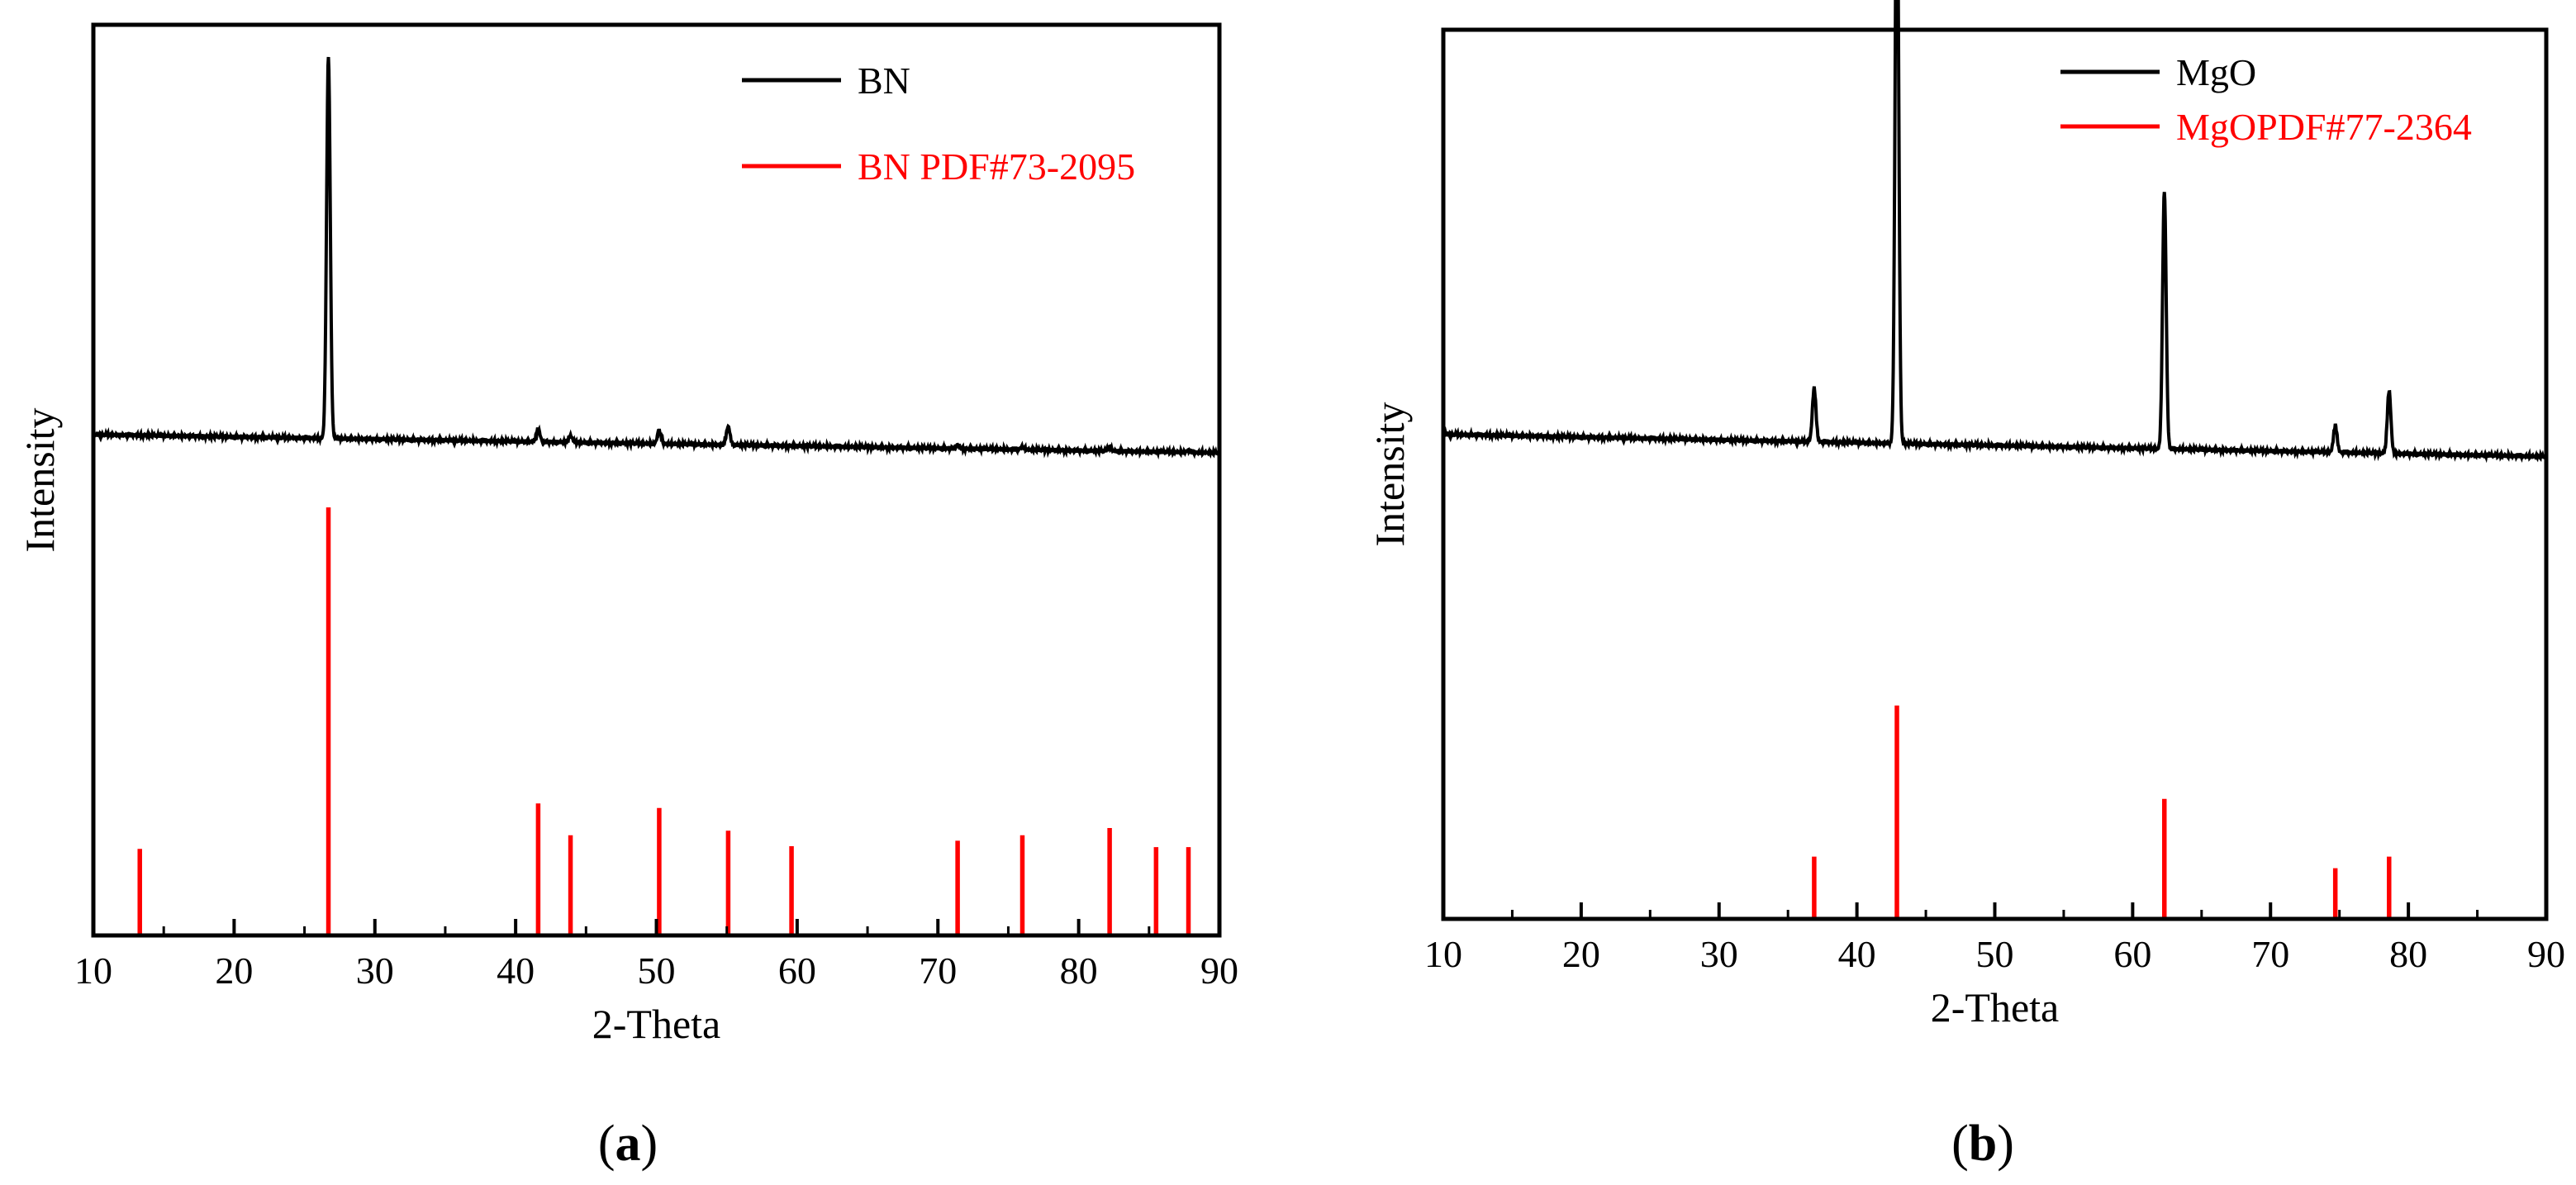 Image resolution: width=2576 pixels, height=1185 pixels. I want to click on x-tick-label-b-2: 30, so click(1719, 954).